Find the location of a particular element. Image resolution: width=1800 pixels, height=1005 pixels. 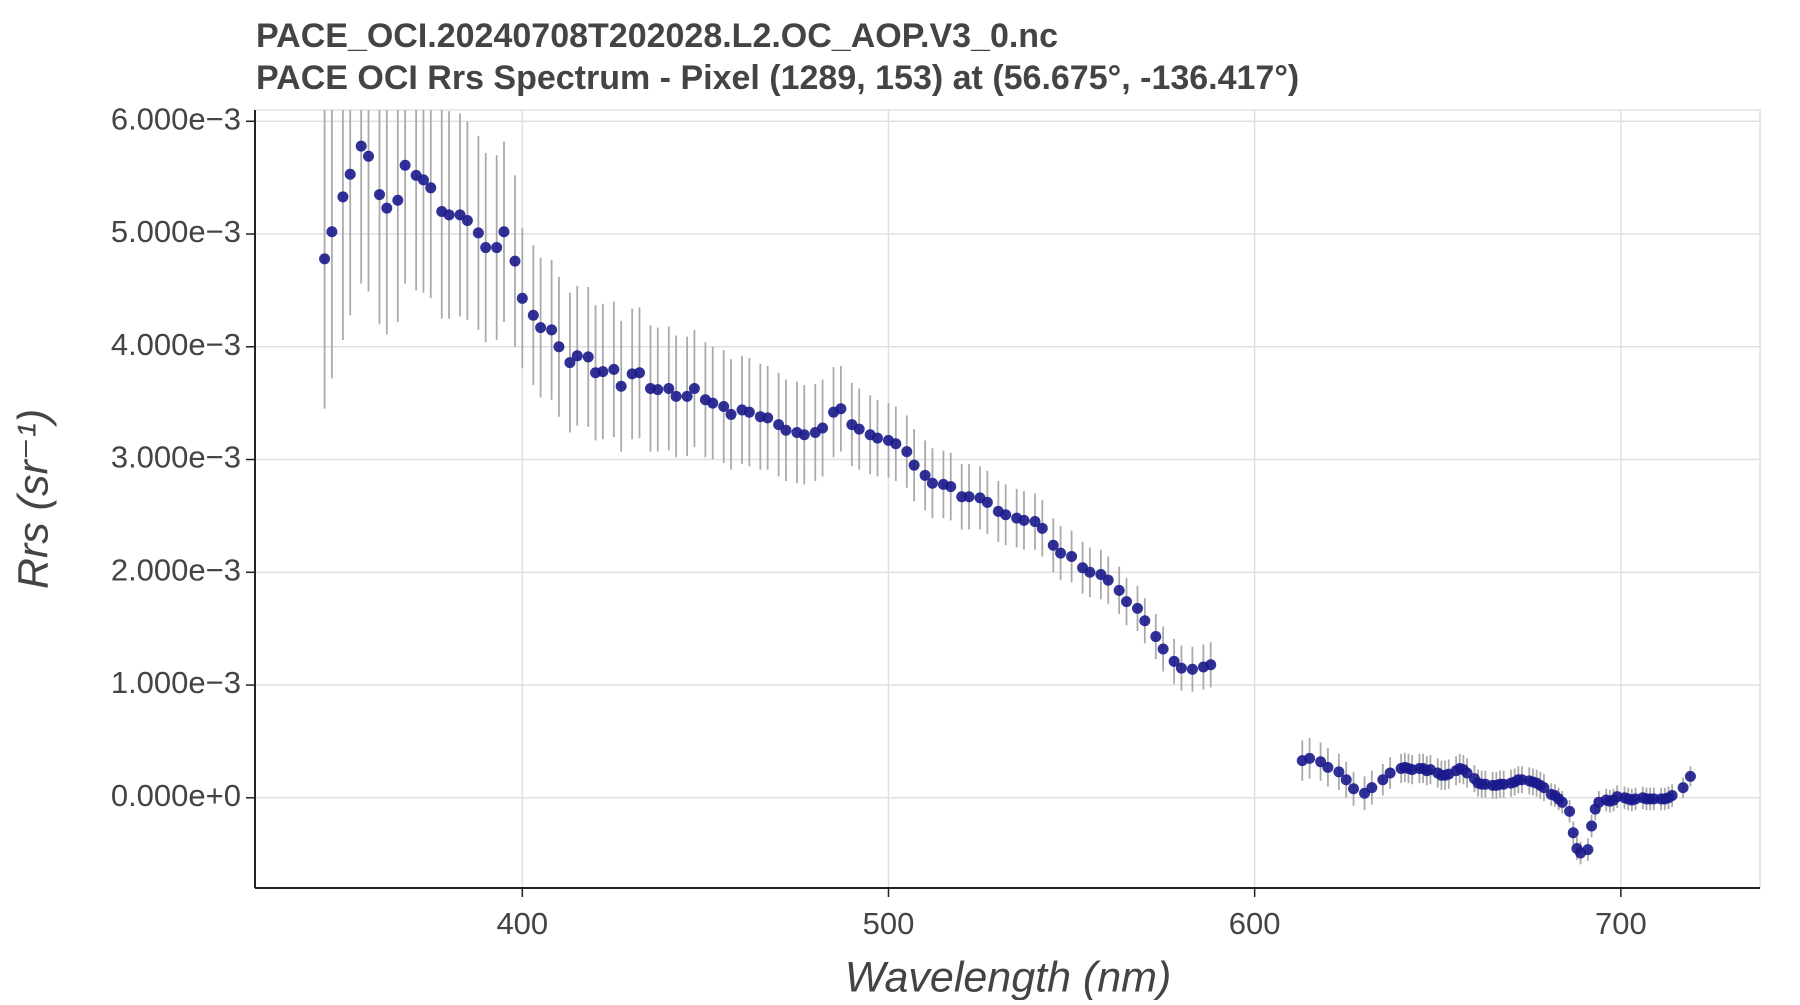

x-tick-label: 400 is located at coordinates (522, 923).